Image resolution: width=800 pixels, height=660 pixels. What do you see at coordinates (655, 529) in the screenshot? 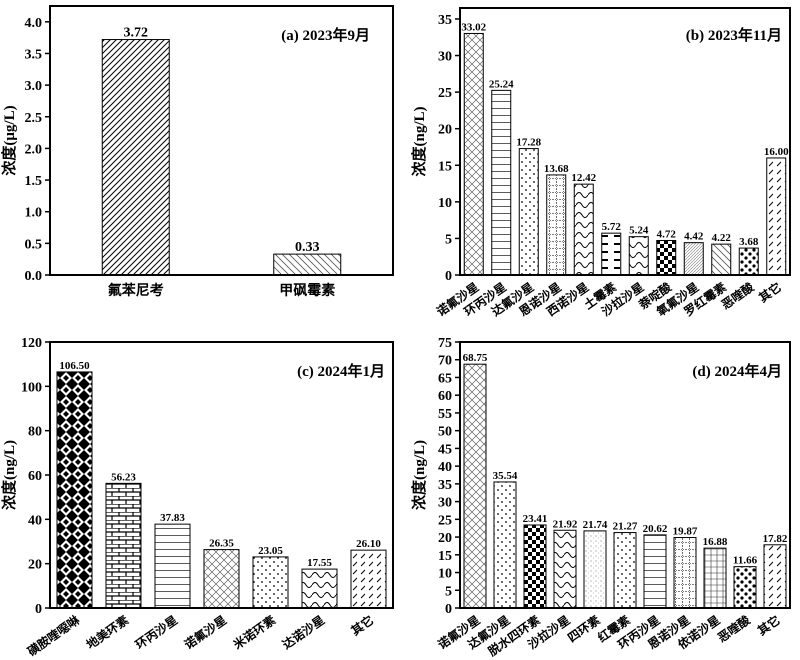
I see `bar-value-label: 20.62` at bounding box center [655, 529].